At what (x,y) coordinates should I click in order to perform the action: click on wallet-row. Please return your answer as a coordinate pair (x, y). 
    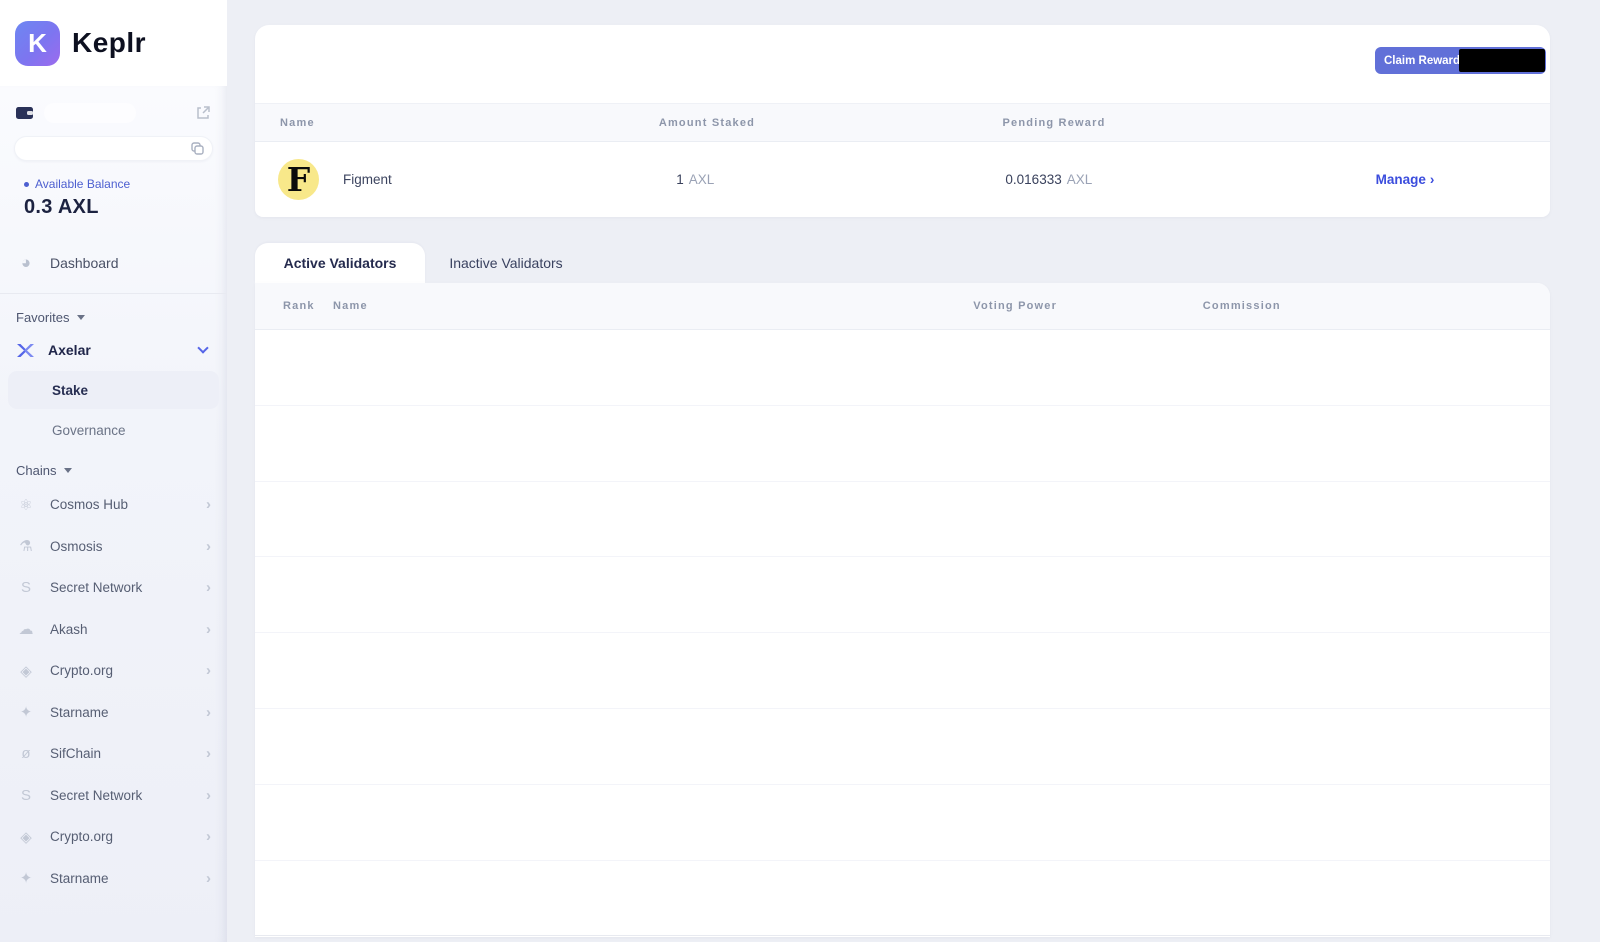
    Looking at the image, I should click on (113, 113).